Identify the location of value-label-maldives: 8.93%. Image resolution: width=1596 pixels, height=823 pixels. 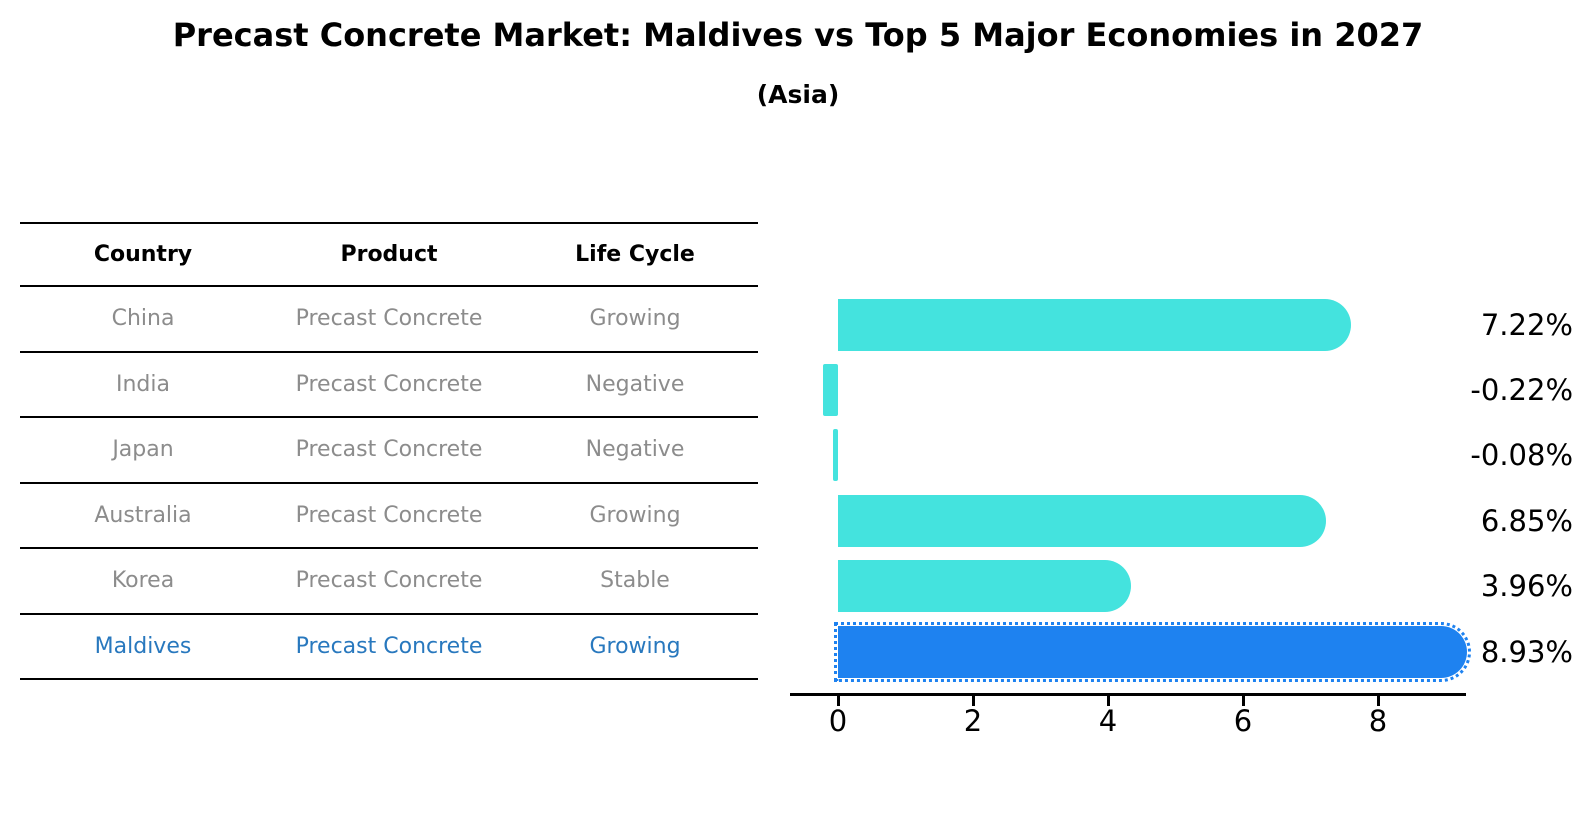
(1526, 651).